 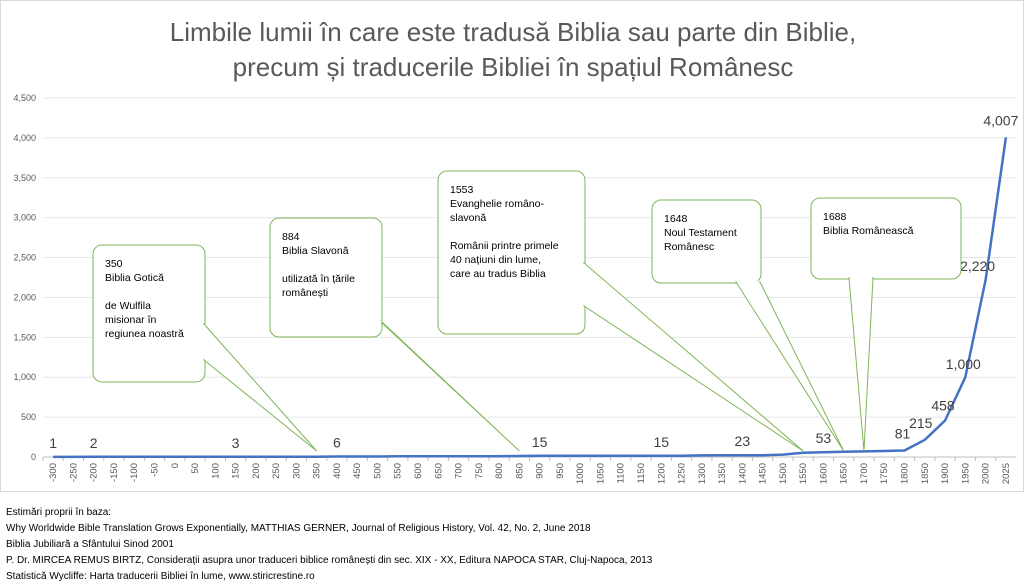 I want to click on callout-text-line: slavonă, so click(x=468, y=218).